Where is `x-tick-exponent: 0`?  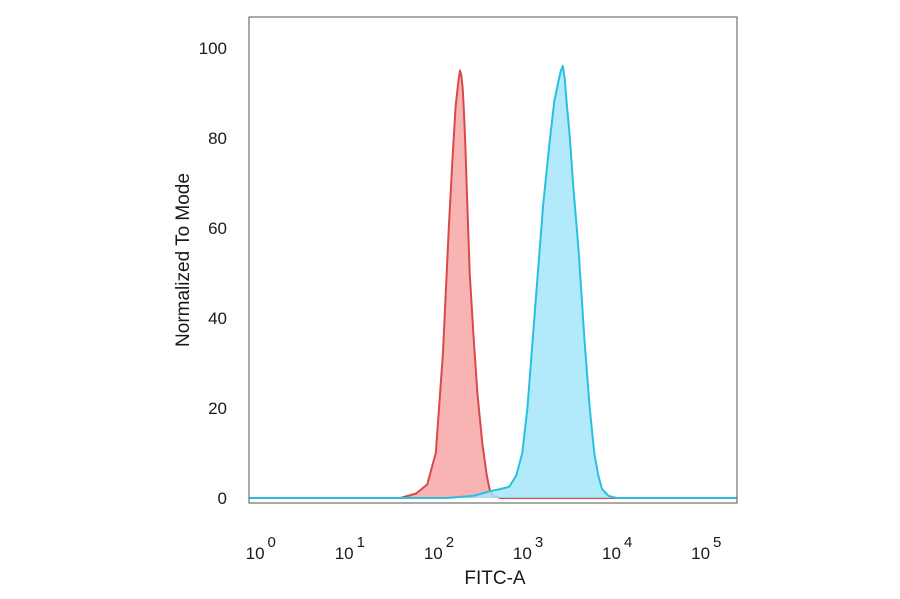
x-tick-exponent: 0 is located at coordinates (272, 542).